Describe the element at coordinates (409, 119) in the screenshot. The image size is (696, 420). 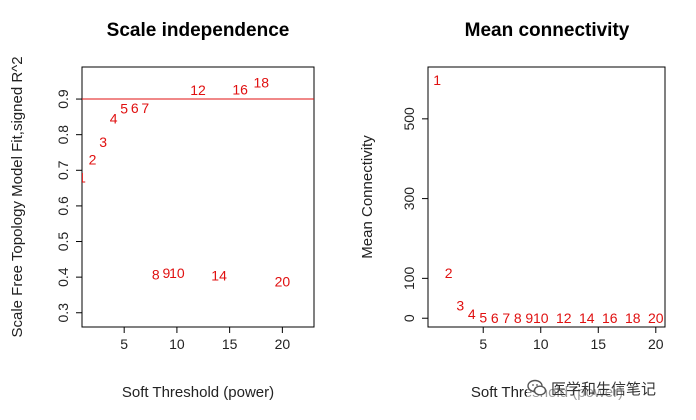
I see `chart2-y-tick-label: 500` at that location.